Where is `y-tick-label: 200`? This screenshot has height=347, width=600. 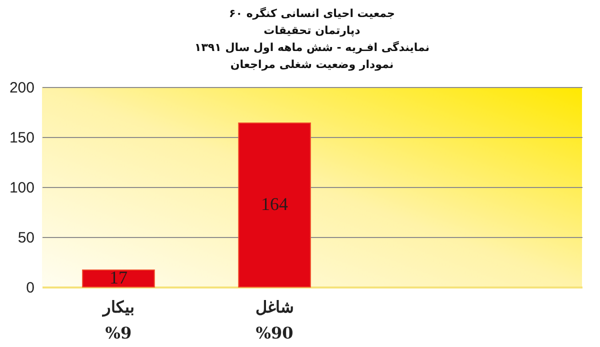 y-tick-label: 200 is located at coordinates (21, 88).